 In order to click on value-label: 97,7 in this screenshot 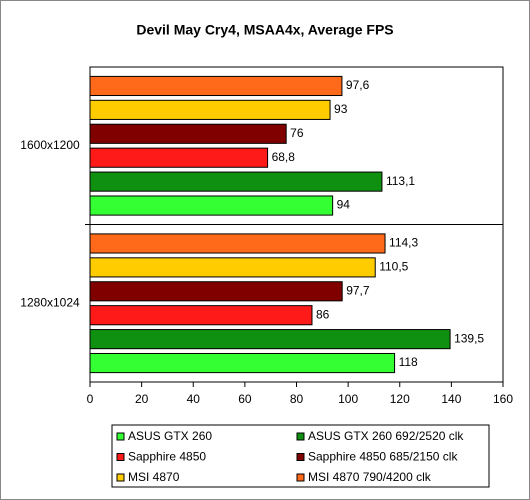, I will do `click(358, 290)`.